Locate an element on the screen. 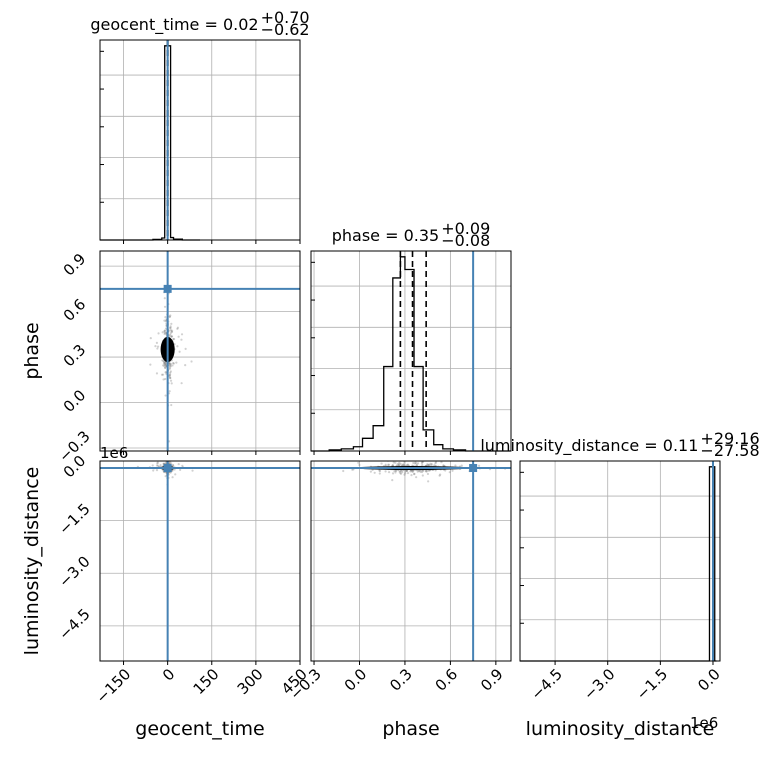  xtick-label-geocent_time-0: −150 is located at coordinates (113, 686).